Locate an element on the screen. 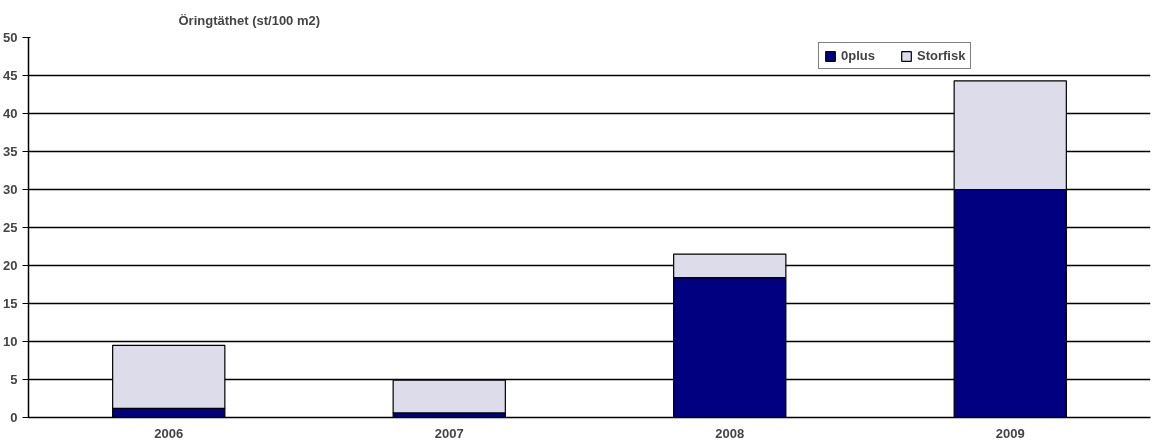 The width and height of the screenshot is (1170, 447). y-tick-label: 40 is located at coordinates (10, 113).